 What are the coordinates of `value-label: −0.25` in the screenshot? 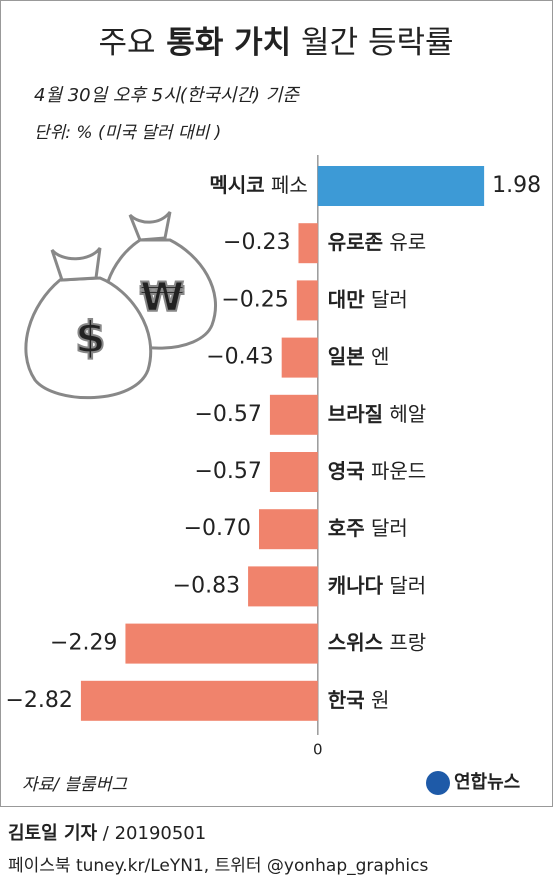 It's located at (254, 299).